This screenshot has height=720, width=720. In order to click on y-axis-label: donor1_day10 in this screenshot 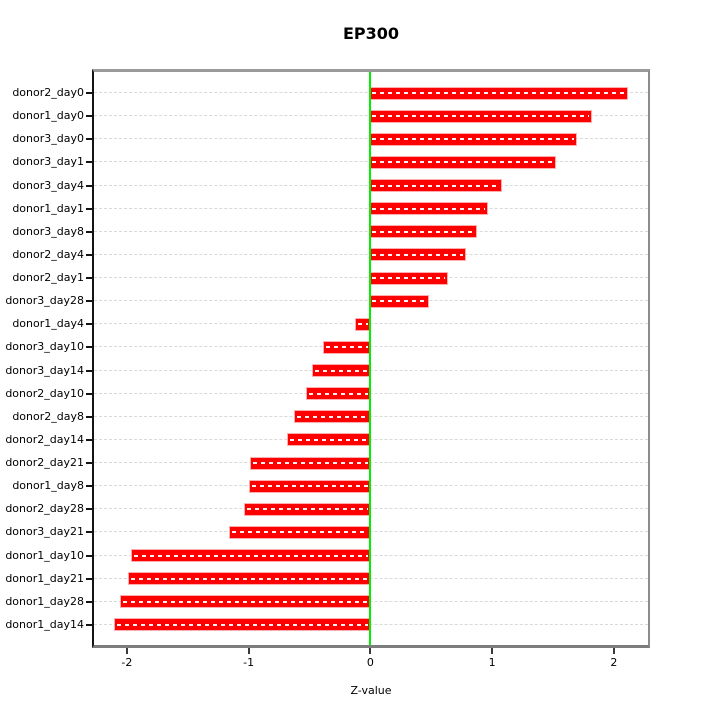, I will do `click(44, 555)`.